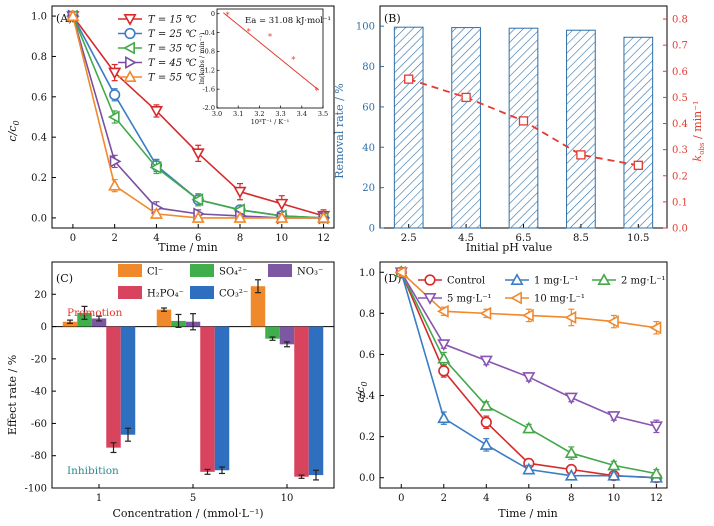  Describe the element at coordinates (368, 148) in the screenshot. I see `panel-b-ytick-label: 40` at that location.